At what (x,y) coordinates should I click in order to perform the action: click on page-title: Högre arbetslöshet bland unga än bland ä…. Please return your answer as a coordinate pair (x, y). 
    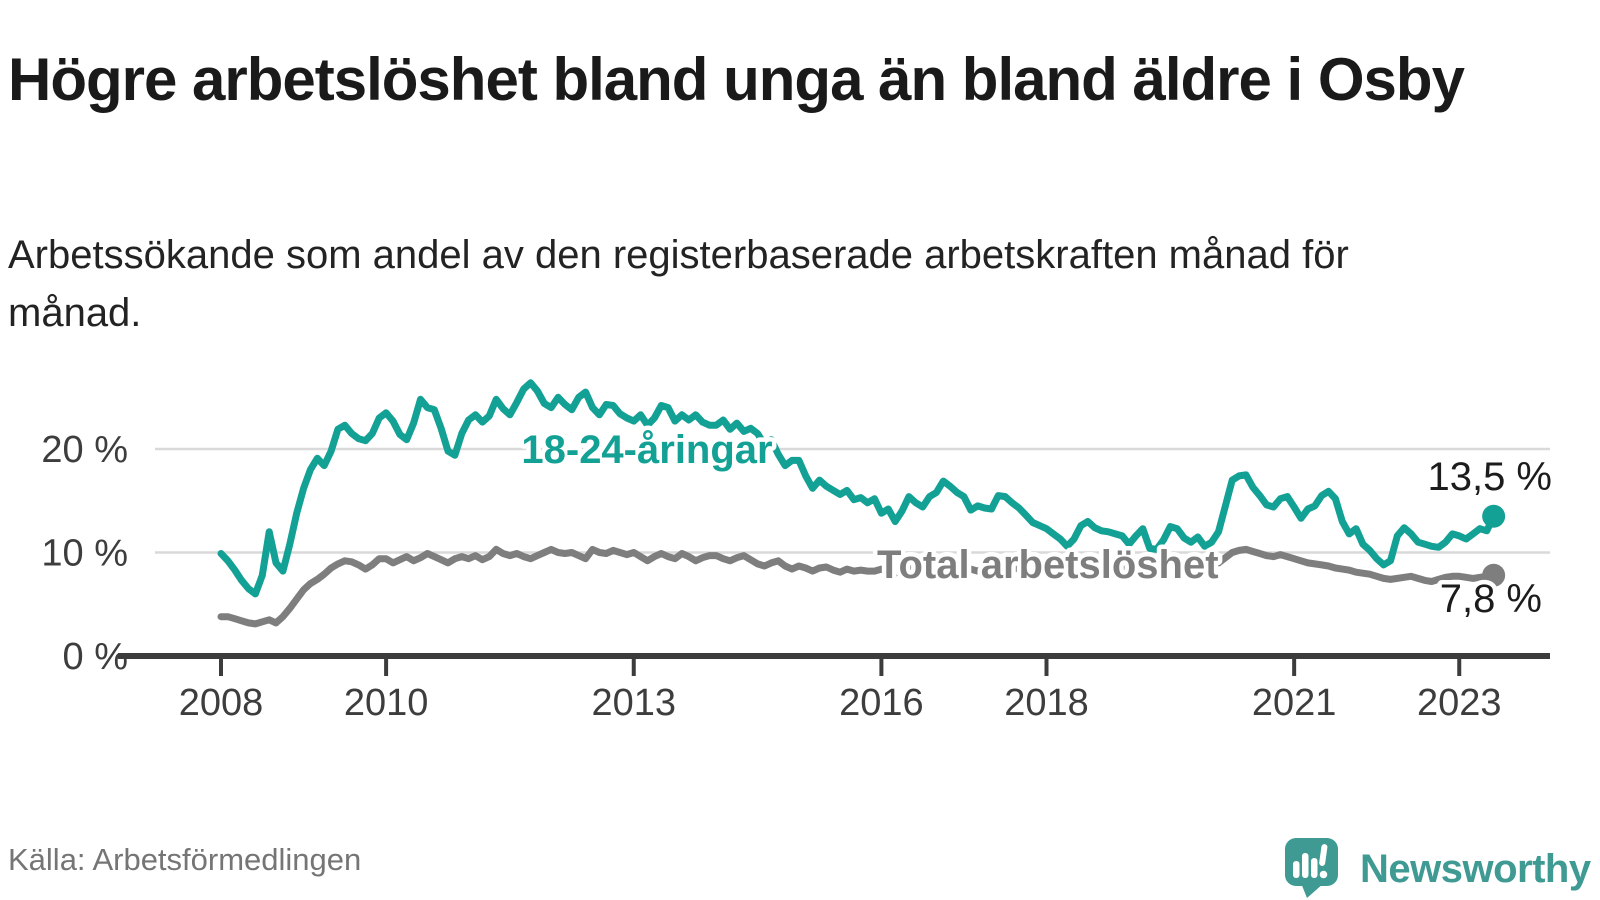
    Looking at the image, I should click on (736, 80).